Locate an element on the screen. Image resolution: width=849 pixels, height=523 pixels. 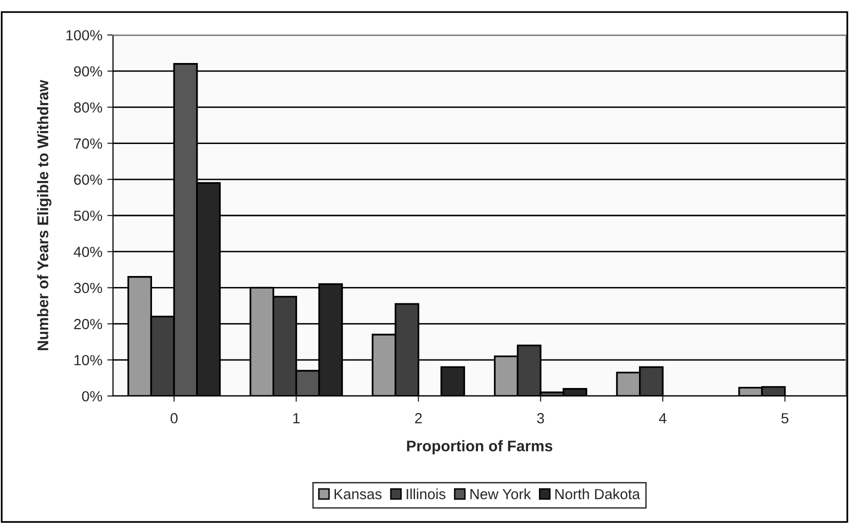
y-tick-label: 90% is located at coordinates (88, 71).